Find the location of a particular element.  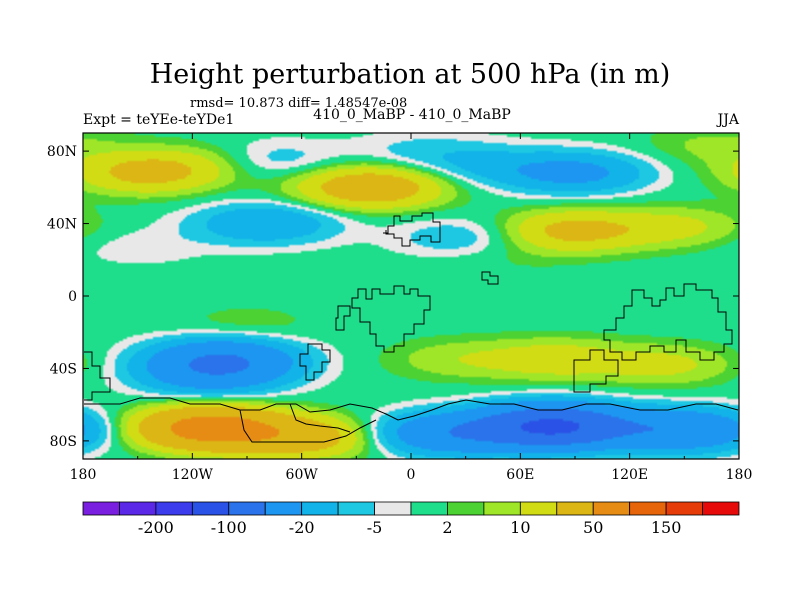

colorbar-label: 10 is located at coordinates (520, 527).